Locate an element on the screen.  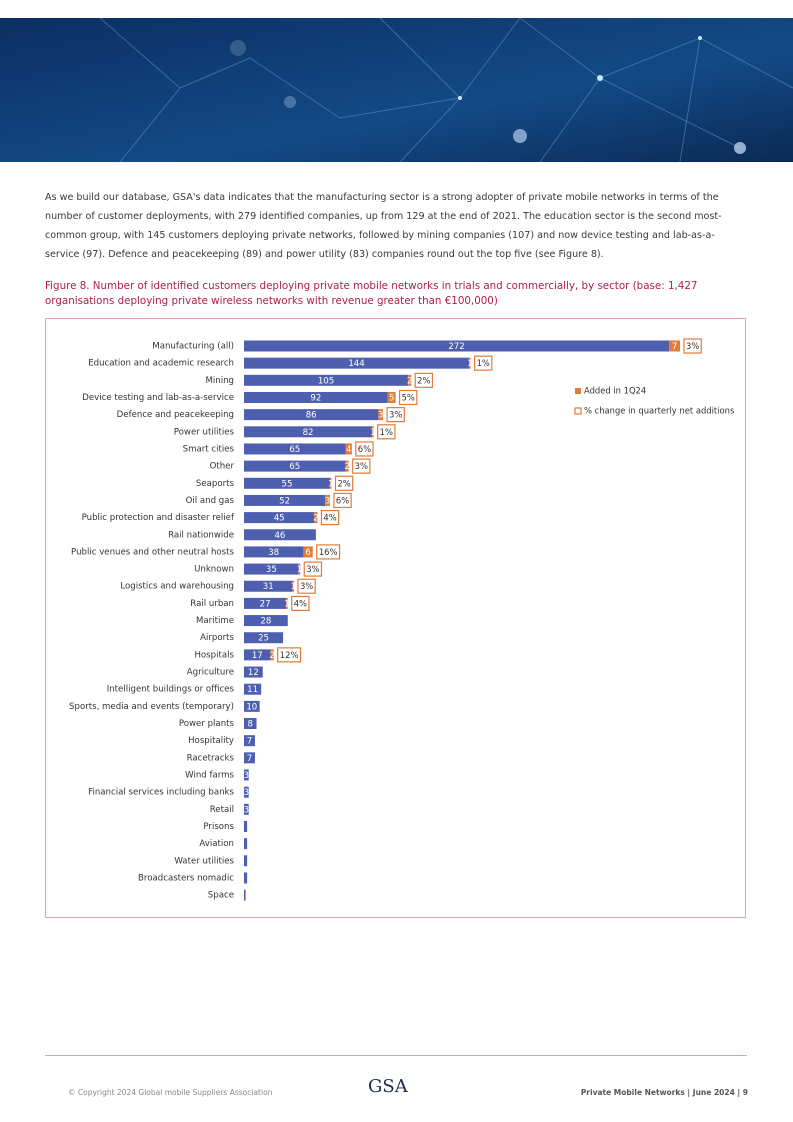
bar-label: 12 is located at coordinates (253, 673).